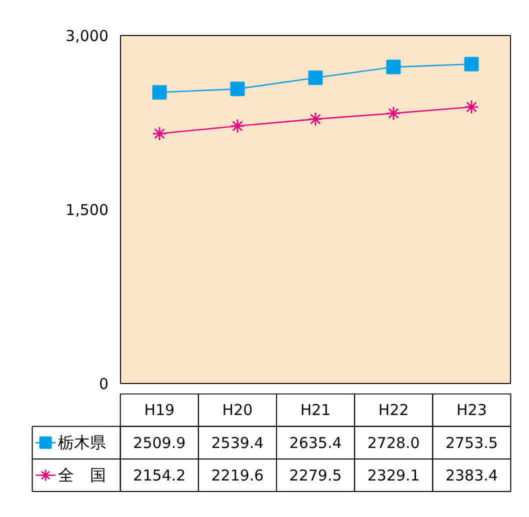 The height and width of the screenshot is (517, 529). Describe the element at coordinates (315, 475) in the screenshot. I see `data-label: 2279.5` at that location.